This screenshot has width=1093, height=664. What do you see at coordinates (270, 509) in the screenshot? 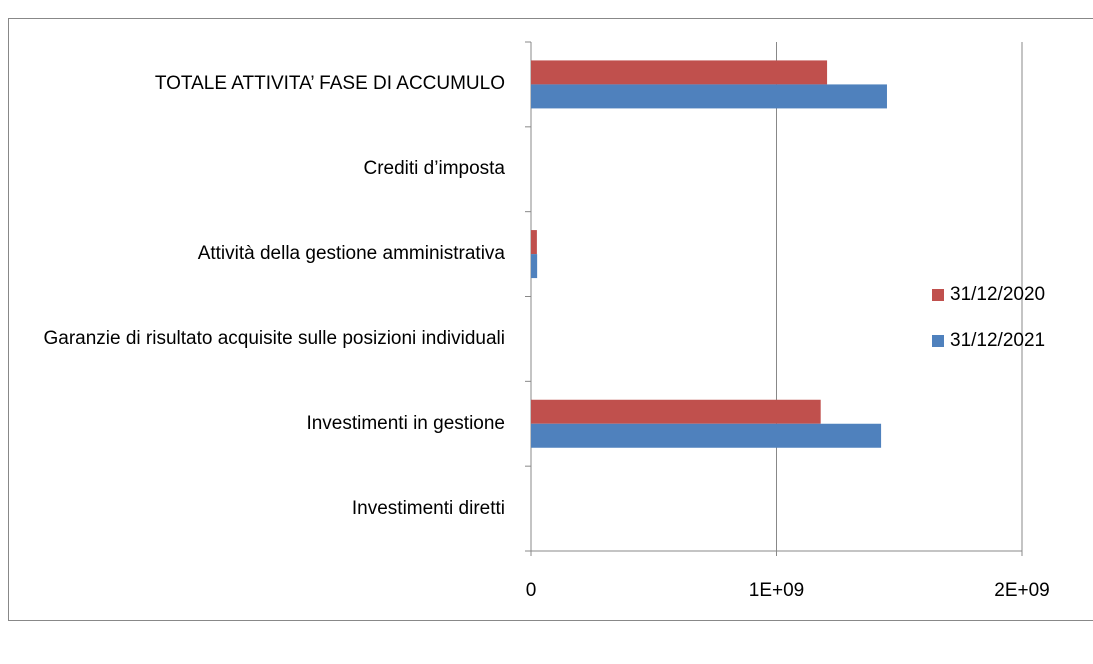
I see `category-label-box: Investimenti diretti` at bounding box center [270, 509].